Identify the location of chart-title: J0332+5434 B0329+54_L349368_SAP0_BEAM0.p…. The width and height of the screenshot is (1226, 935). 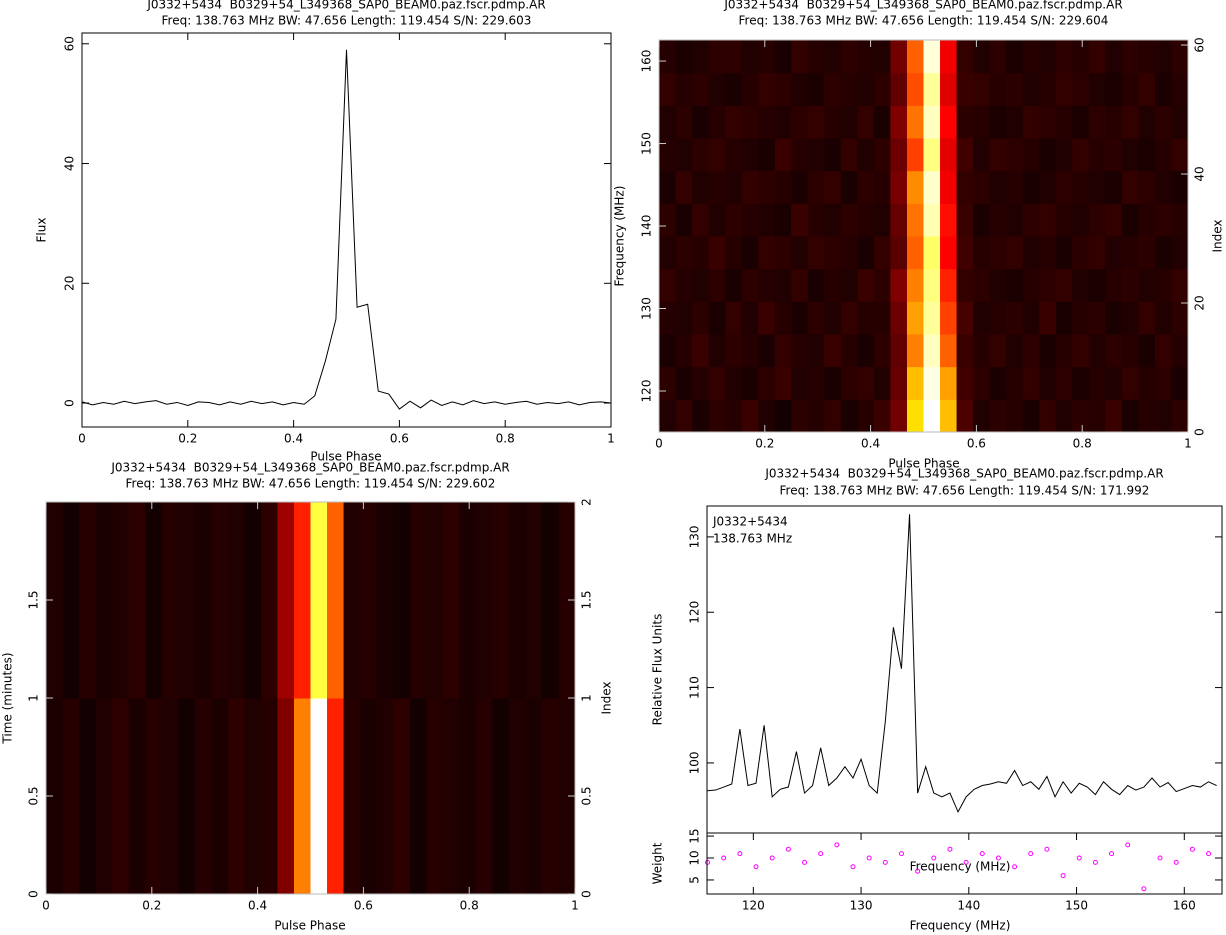
(309, 468).